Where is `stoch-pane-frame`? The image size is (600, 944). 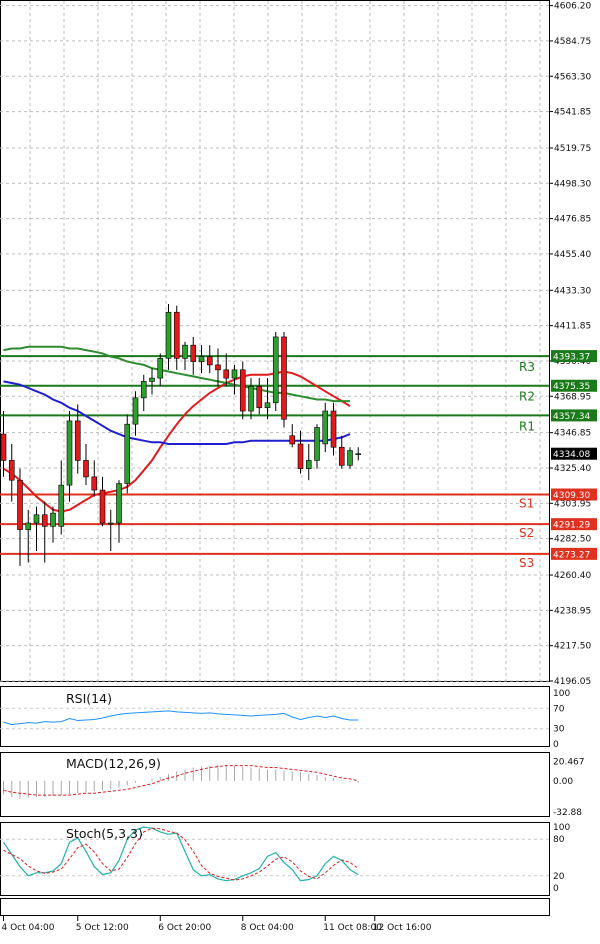
stoch-pane-frame is located at coordinates (275, 859).